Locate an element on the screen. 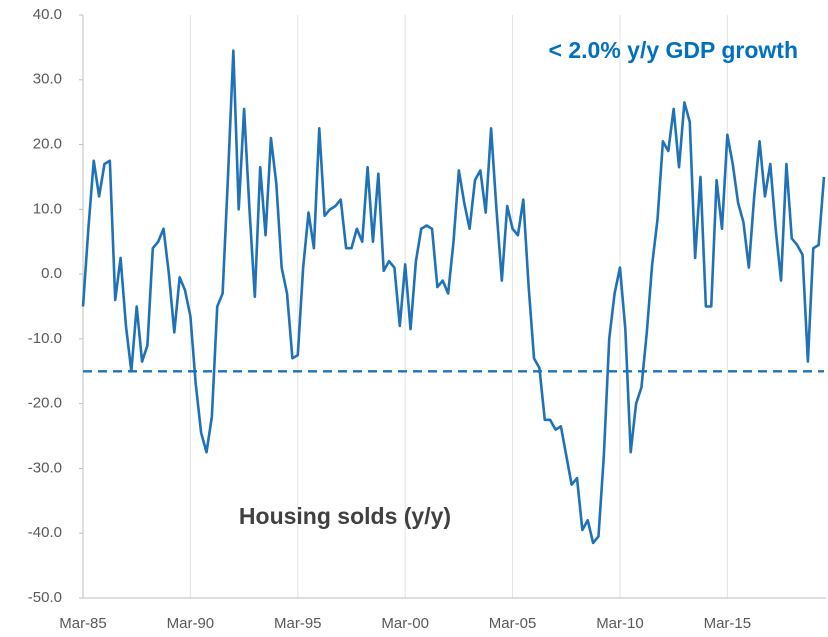  x-tick-label: Mar-85 is located at coordinates (83, 623).